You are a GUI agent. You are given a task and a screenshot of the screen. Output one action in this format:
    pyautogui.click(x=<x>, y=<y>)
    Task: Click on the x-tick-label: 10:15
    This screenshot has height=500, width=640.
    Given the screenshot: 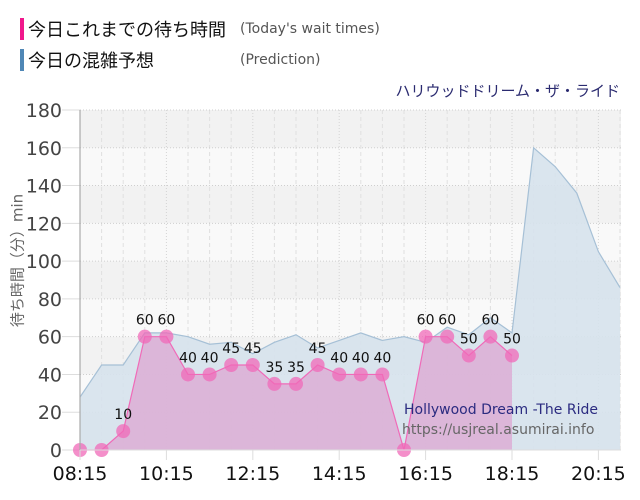 What is the action you would take?
    pyautogui.click(x=166, y=474)
    